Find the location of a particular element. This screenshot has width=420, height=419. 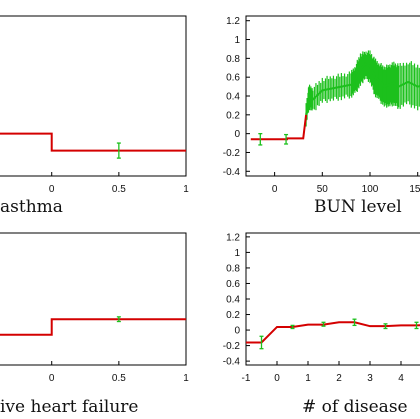

x-tick-label: 4 is located at coordinates (401, 378).